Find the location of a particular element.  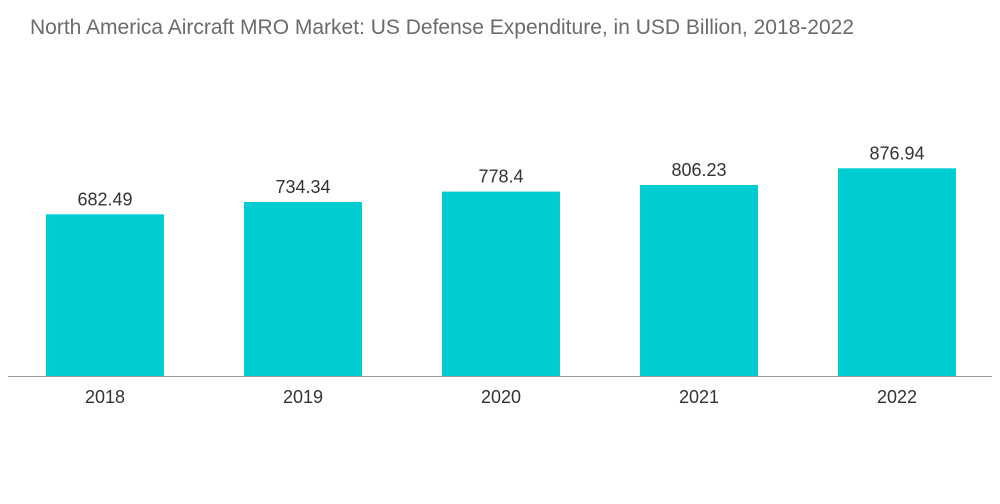

data-label-2022: 876.94 is located at coordinates (896, 153).